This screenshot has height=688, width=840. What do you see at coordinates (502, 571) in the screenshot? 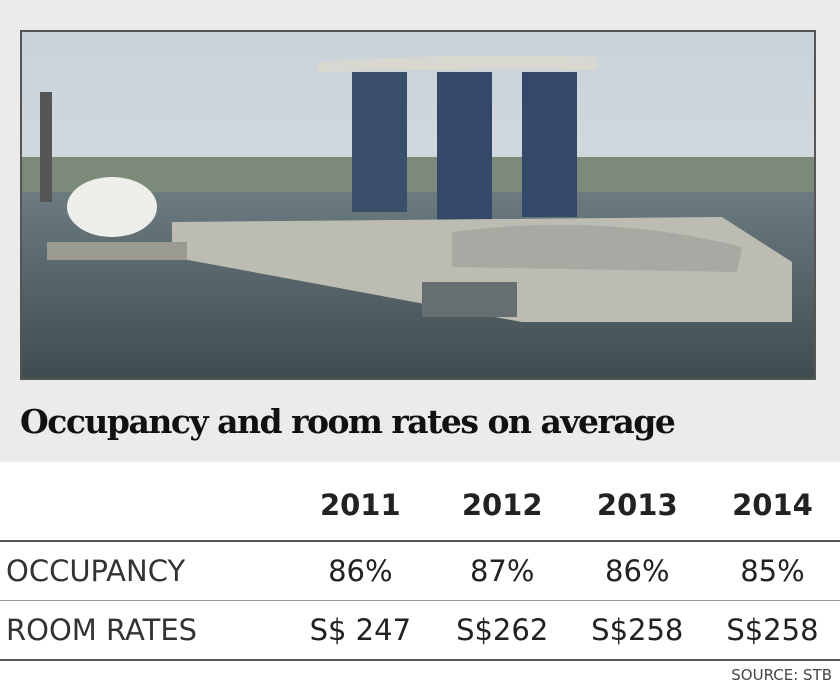
I see `value-cell: 87%` at bounding box center [502, 571].